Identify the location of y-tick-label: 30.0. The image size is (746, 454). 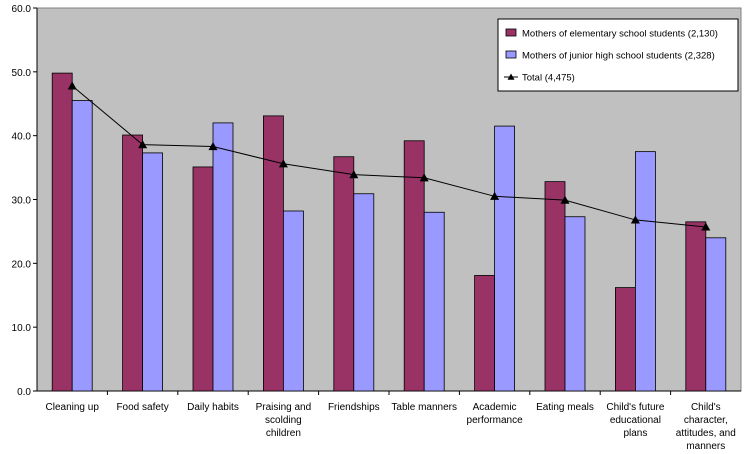
(22, 201).